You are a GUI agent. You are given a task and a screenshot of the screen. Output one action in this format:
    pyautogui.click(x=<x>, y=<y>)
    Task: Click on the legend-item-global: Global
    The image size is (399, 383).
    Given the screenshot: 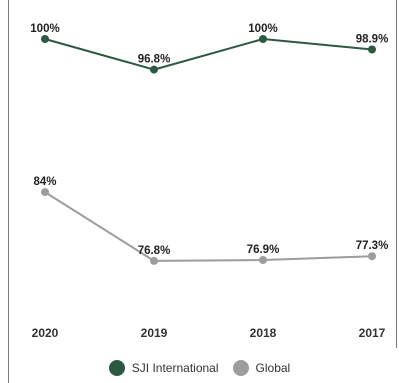 What is the action you would take?
    pyautogui.click(x=261, y=368)
    